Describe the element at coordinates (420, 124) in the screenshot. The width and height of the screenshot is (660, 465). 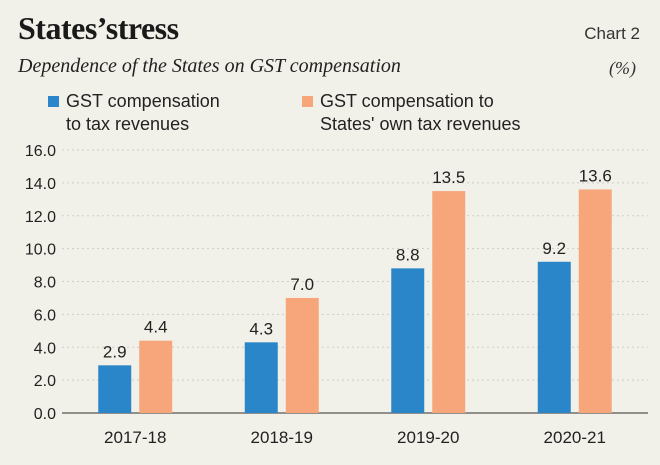
I see `legend-label-line-2: States' own tax revenues` at that location.